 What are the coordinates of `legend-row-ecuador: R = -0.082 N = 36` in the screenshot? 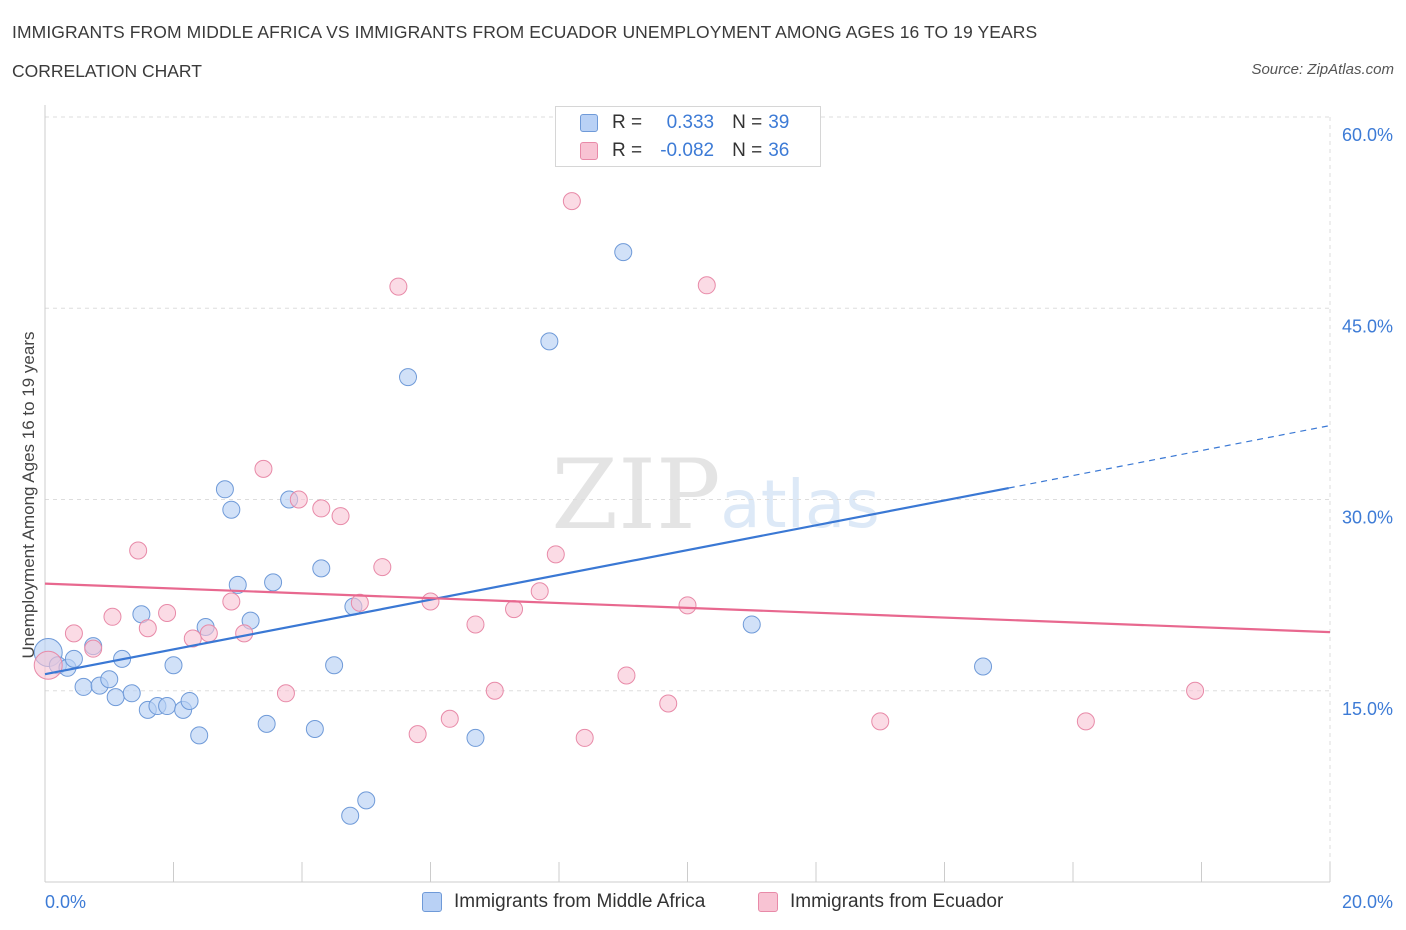 It's located at (684, 151).